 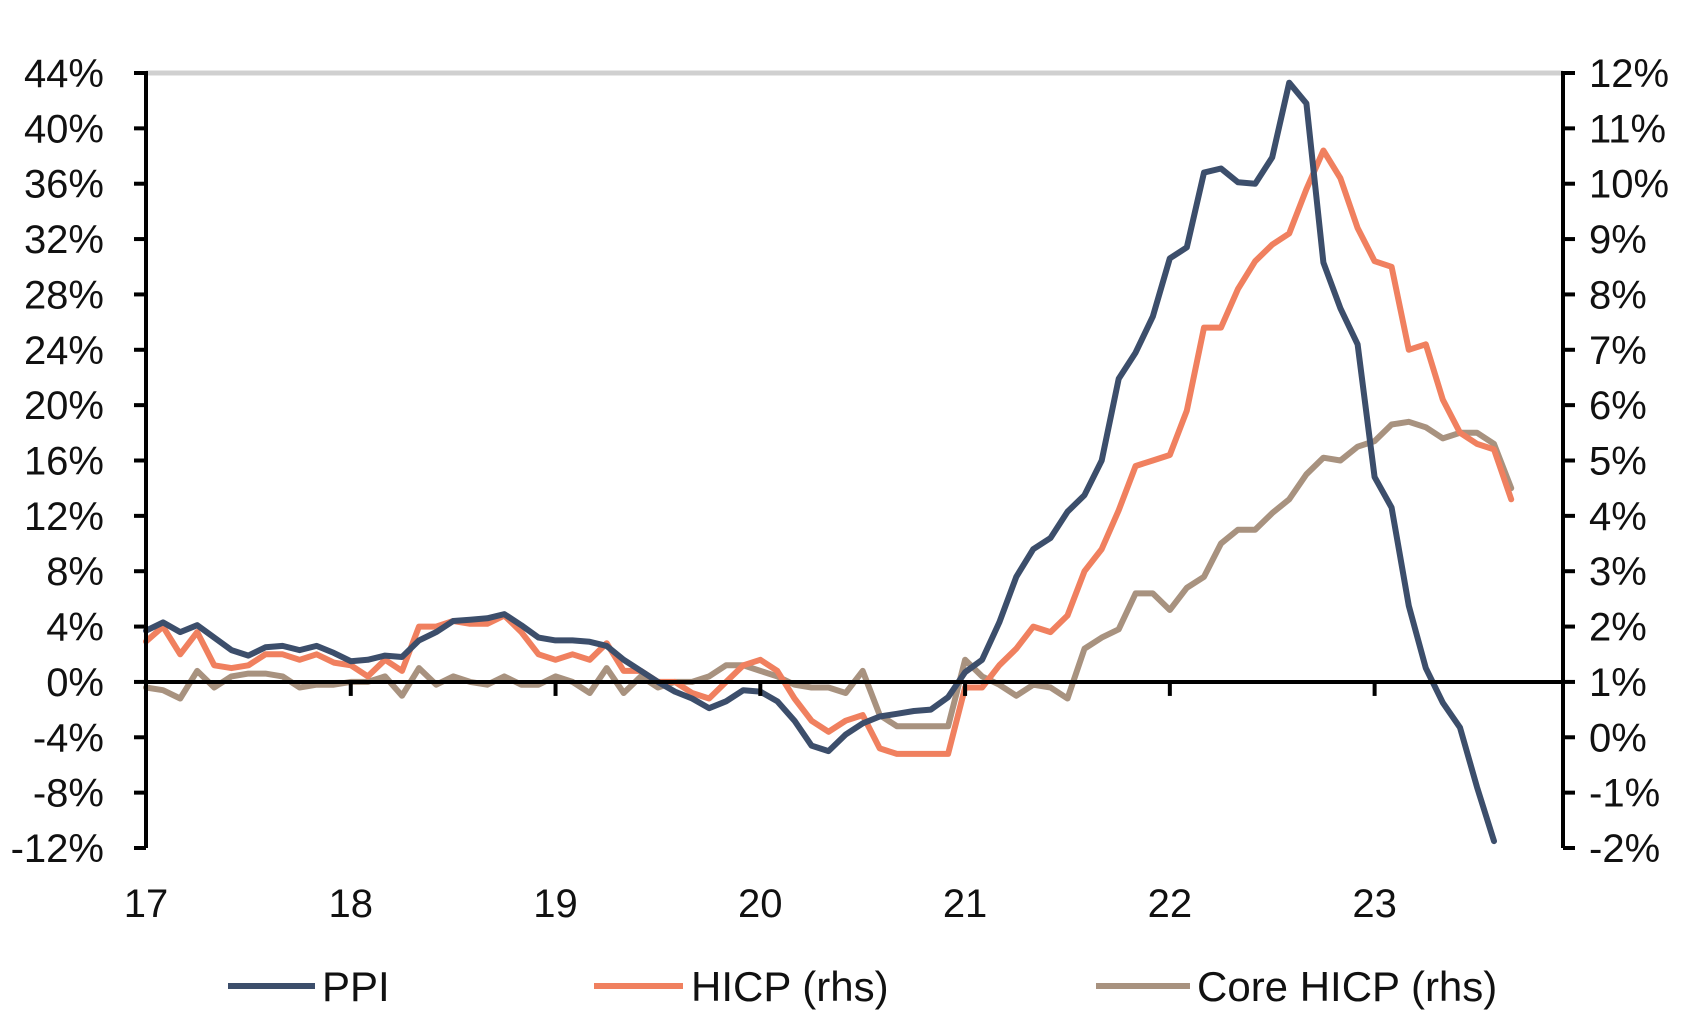 I want to click on left-tick-label: -4%, so click(x=68, y=738).